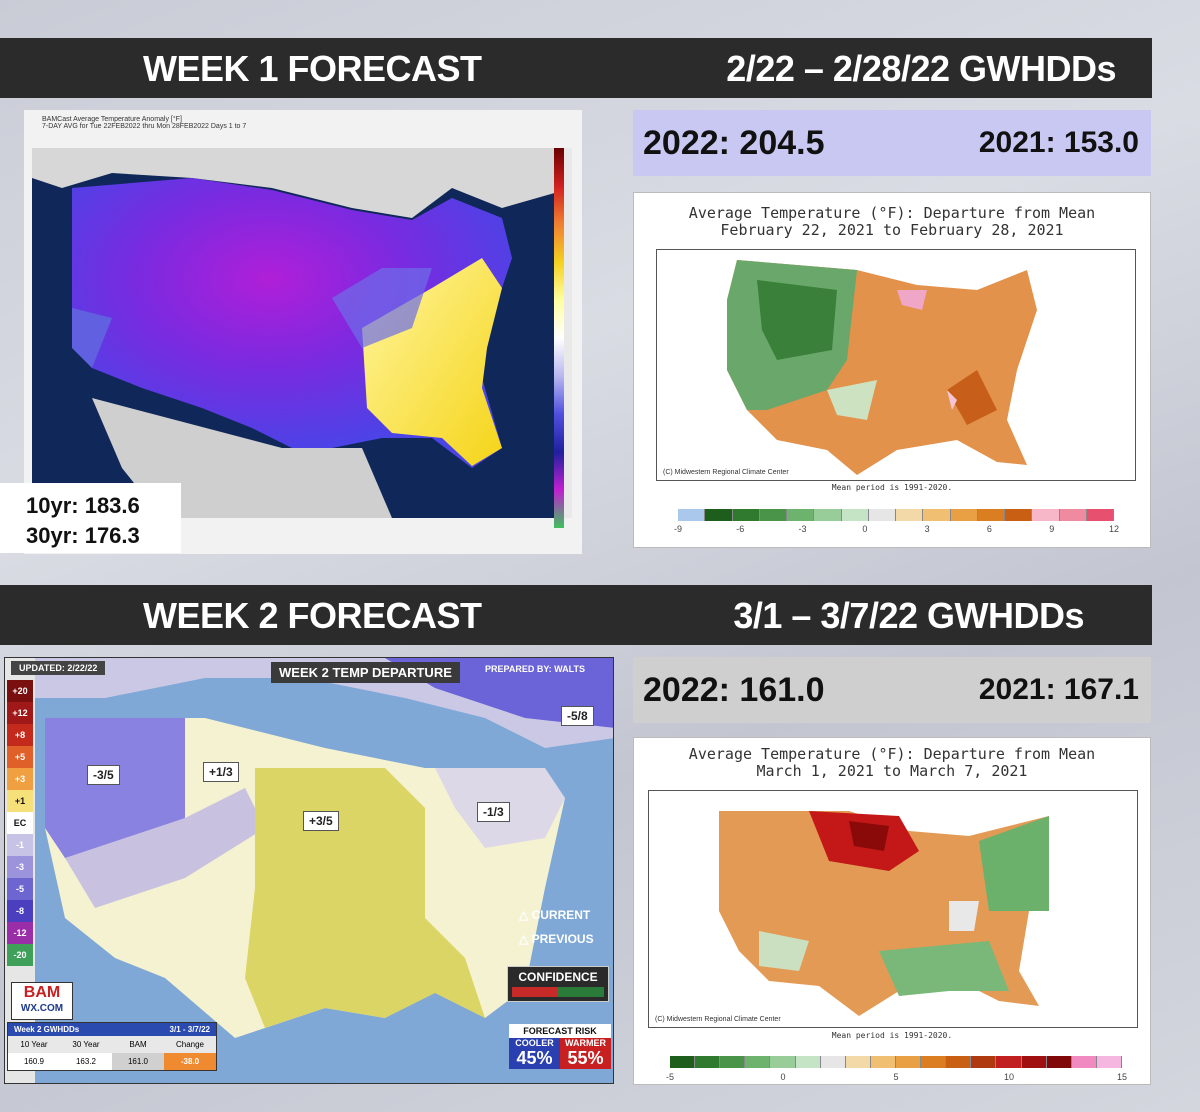 Image resolution: width=1200 pixels, height=1112 pixels. What do you see at coordinates (20, 757) in the screenshot?
I see `scale-step: +5` at bounding box center [20, 757].